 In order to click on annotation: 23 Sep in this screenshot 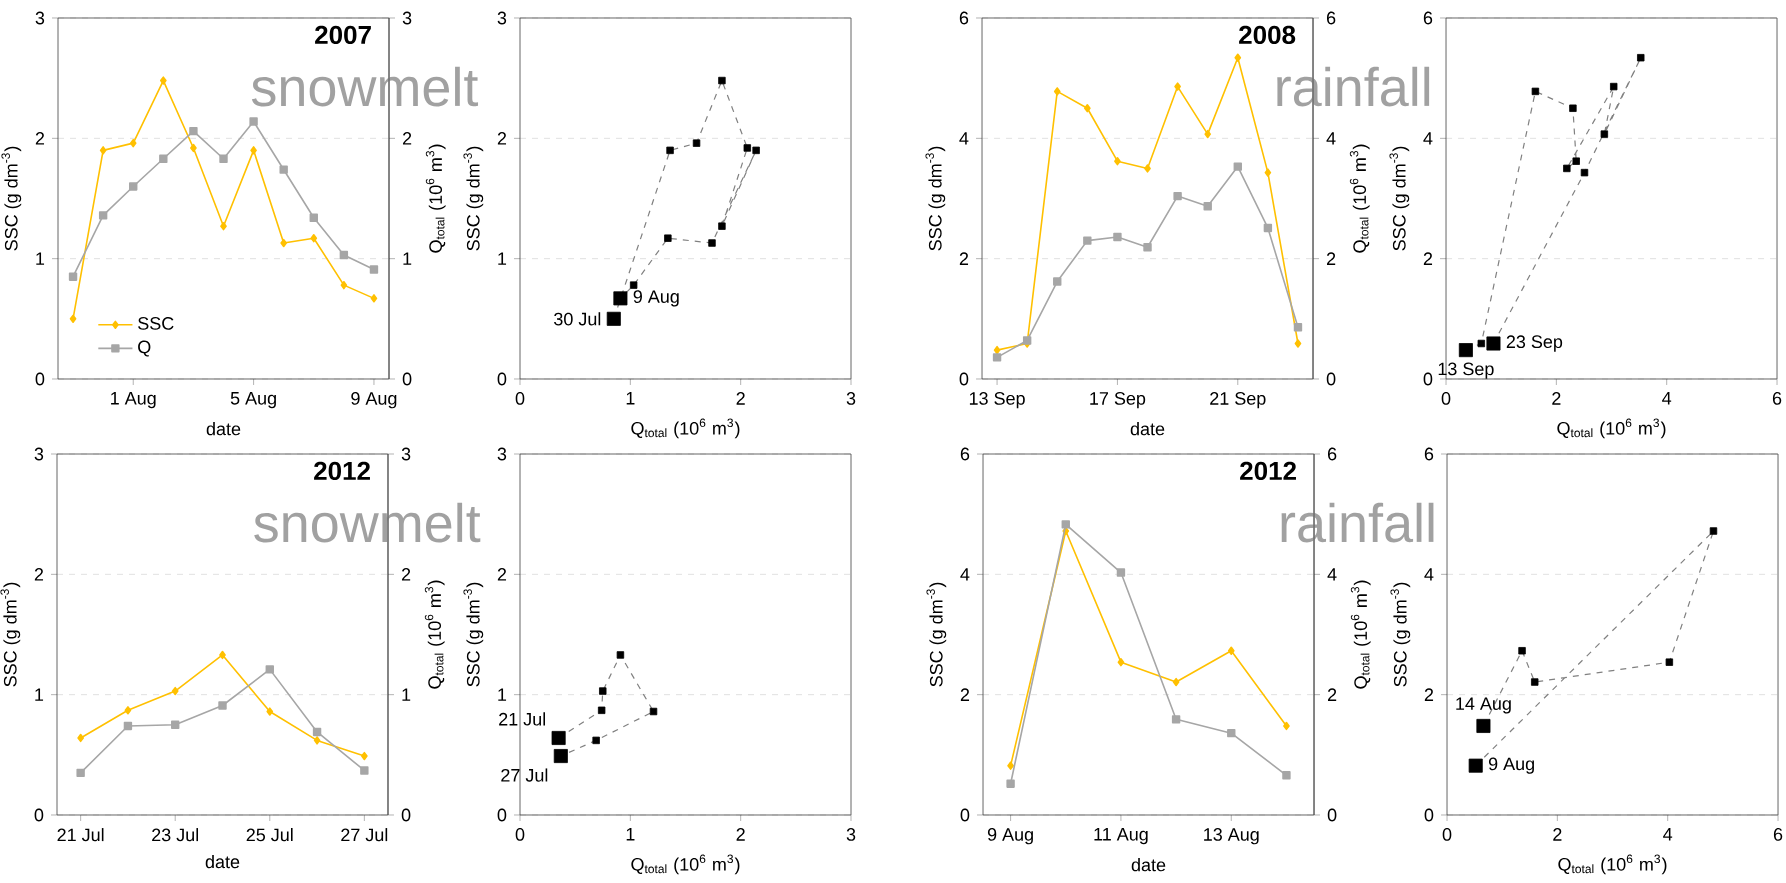, I will do `click(1534, 343)`.